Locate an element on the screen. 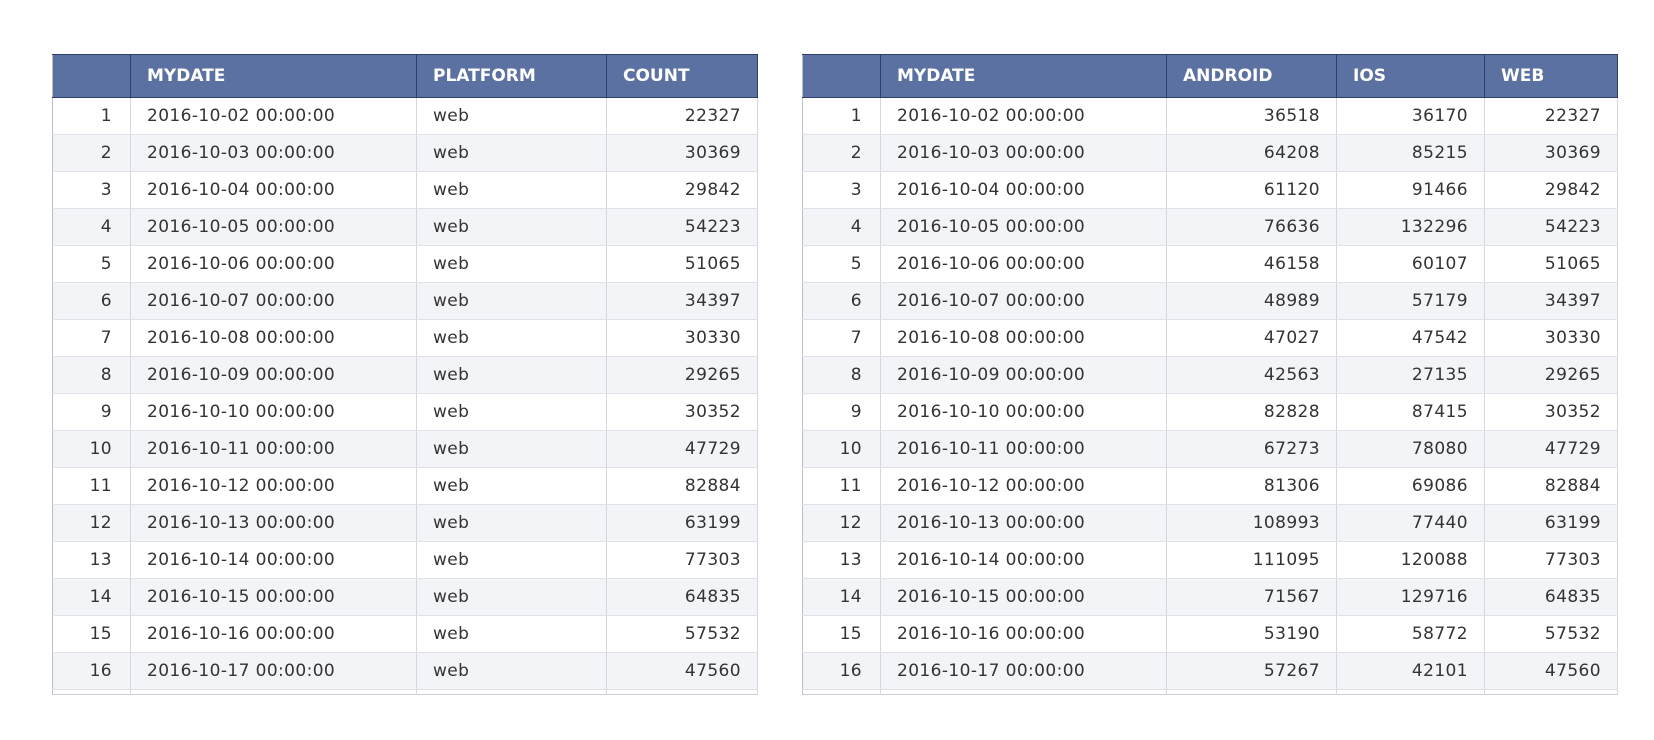 The image size is (1654, 740). count-cell: 77303 is located at coordinates (682, 560).